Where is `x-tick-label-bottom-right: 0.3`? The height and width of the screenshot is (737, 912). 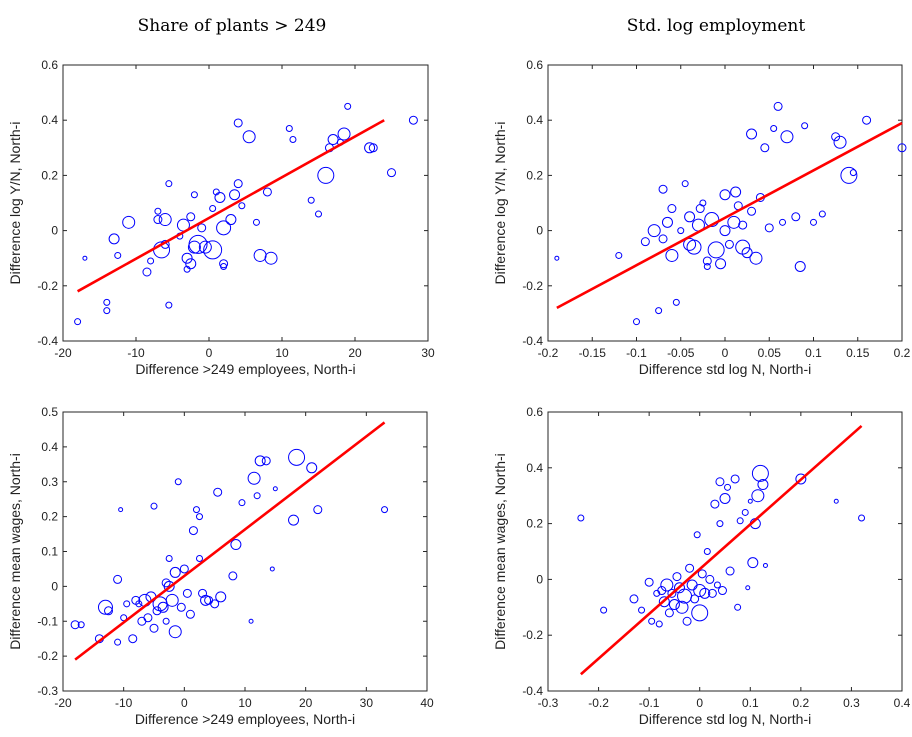
x-tick-label-bottom-right: 0.3 is located at coordinates (851, 703).